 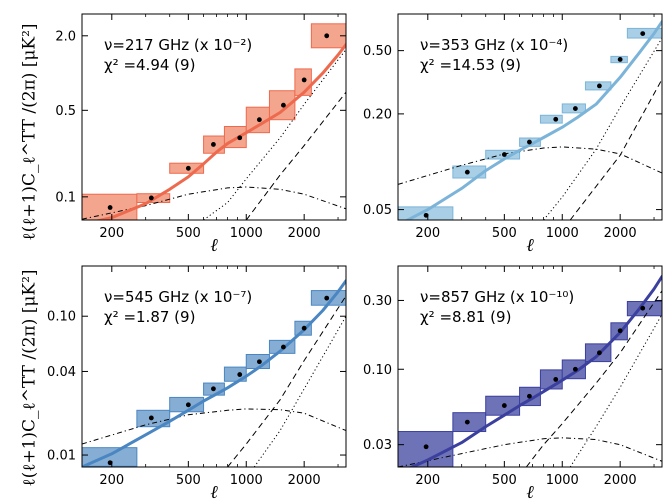 I want to click on panel3-dashed-curve, so click(x=286, y=381).